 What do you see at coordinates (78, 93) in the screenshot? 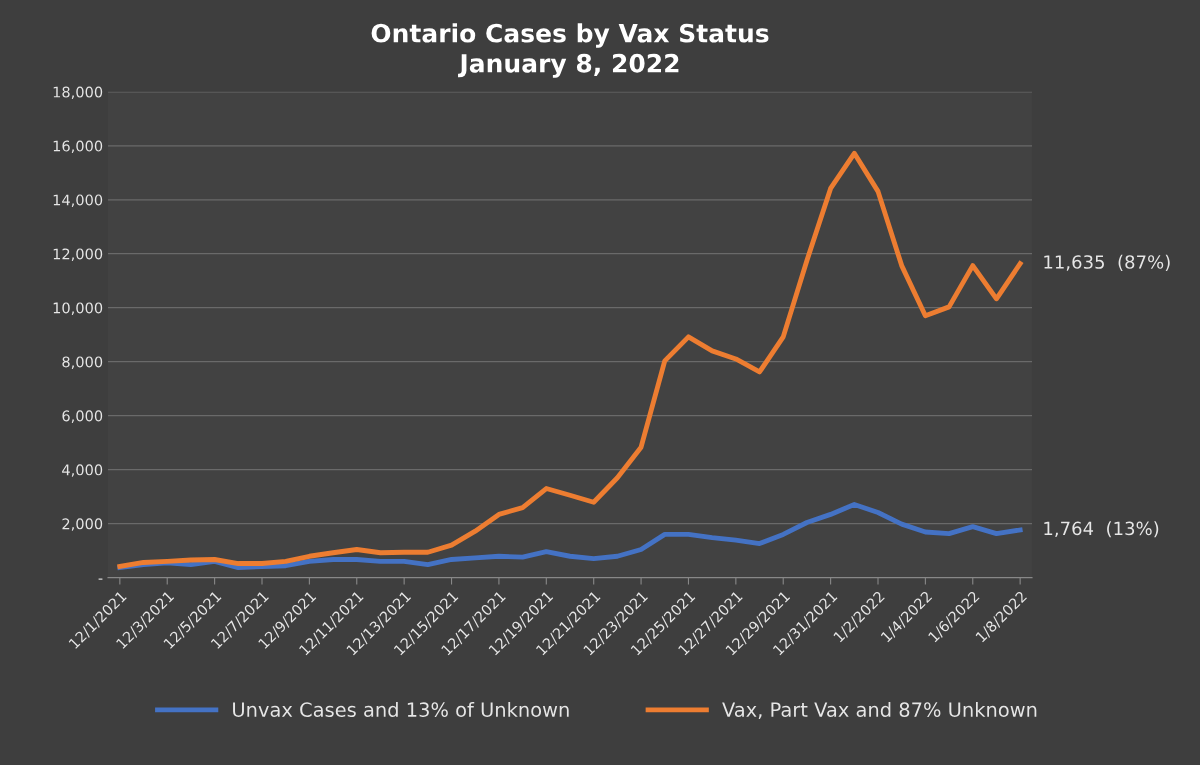
I see `y-tick-label: 18,000` at bounding box center [78, 93].